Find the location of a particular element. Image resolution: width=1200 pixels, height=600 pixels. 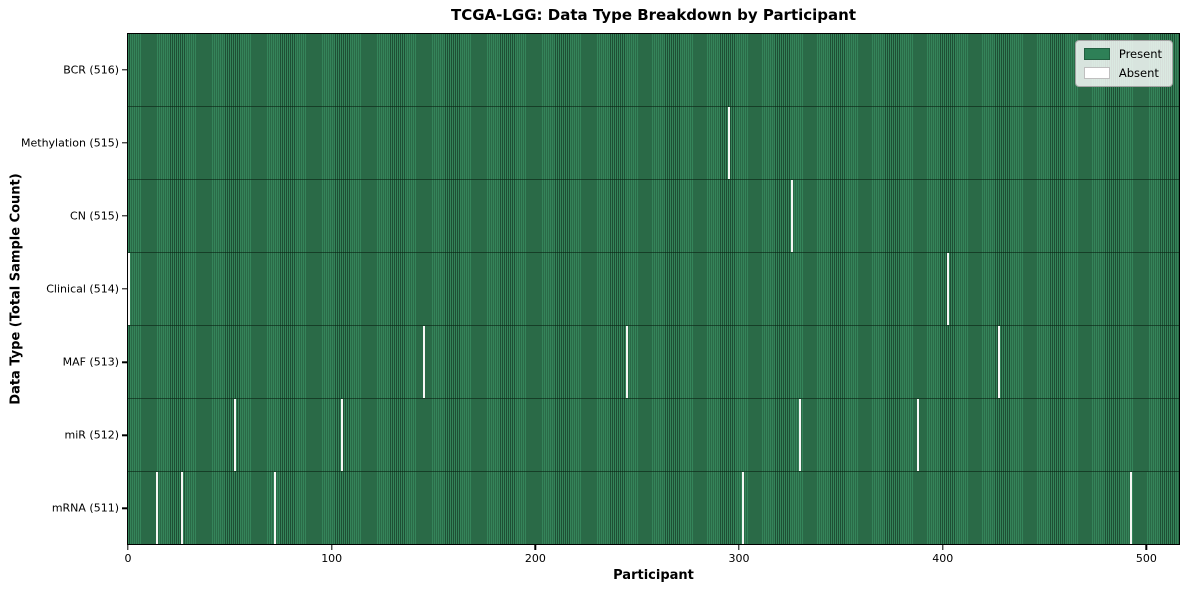

y-tick-label: mRNA (511) is located at coordinates (85, 508).